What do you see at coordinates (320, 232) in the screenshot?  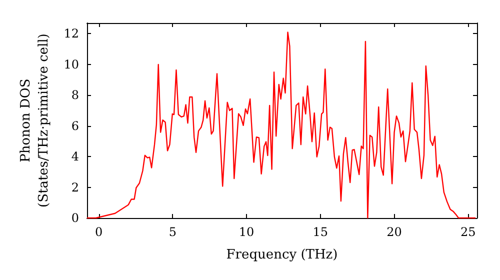 I see `x-tick-label: 15` at bounding box center [320, 232].